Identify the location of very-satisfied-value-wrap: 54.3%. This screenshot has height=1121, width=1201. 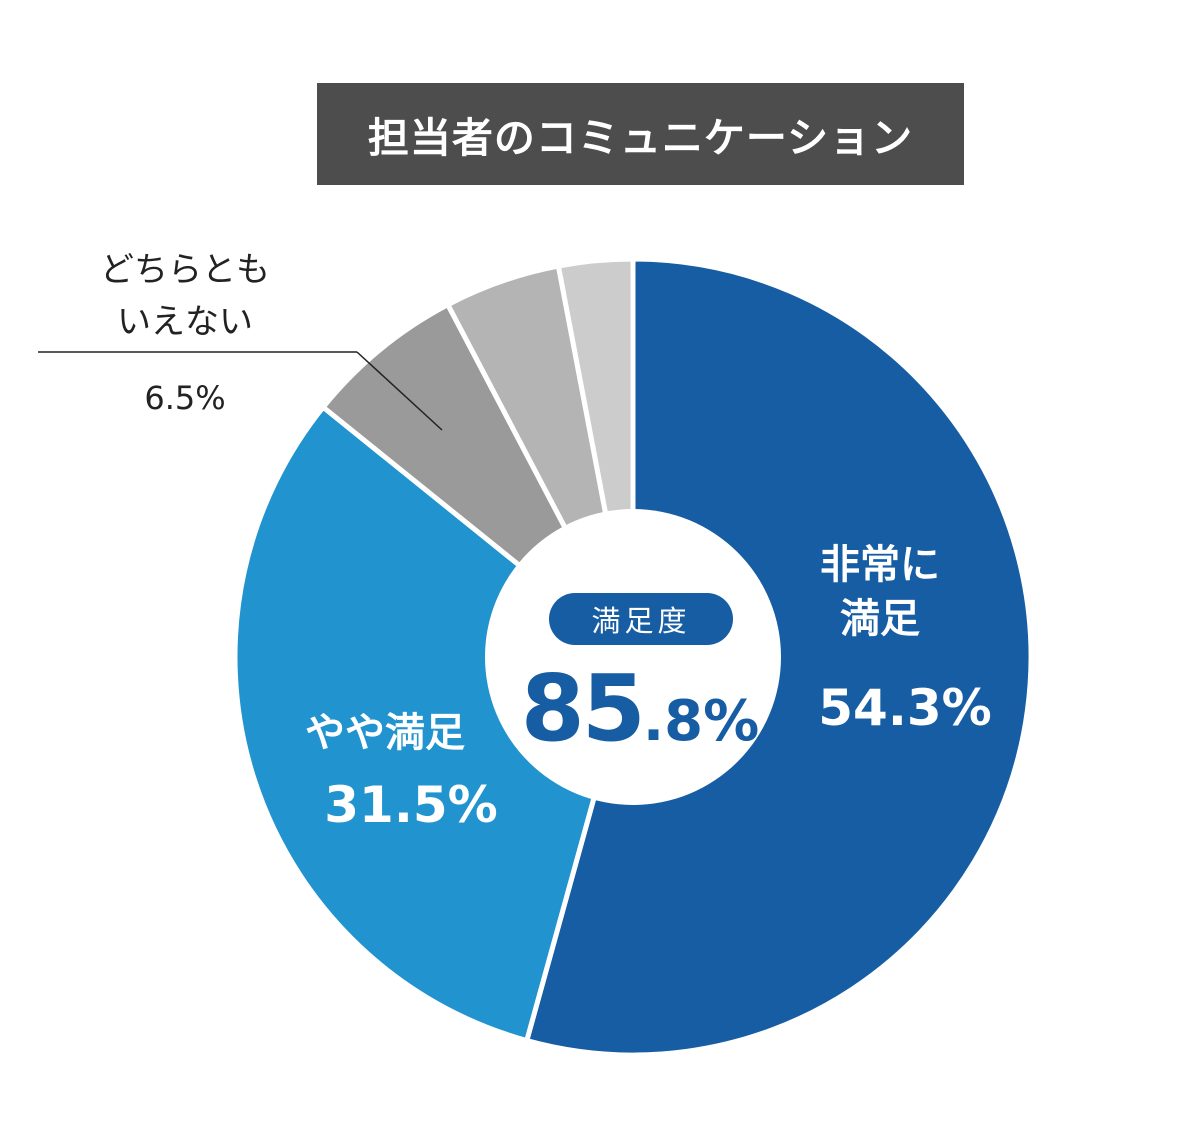
(905, 708).